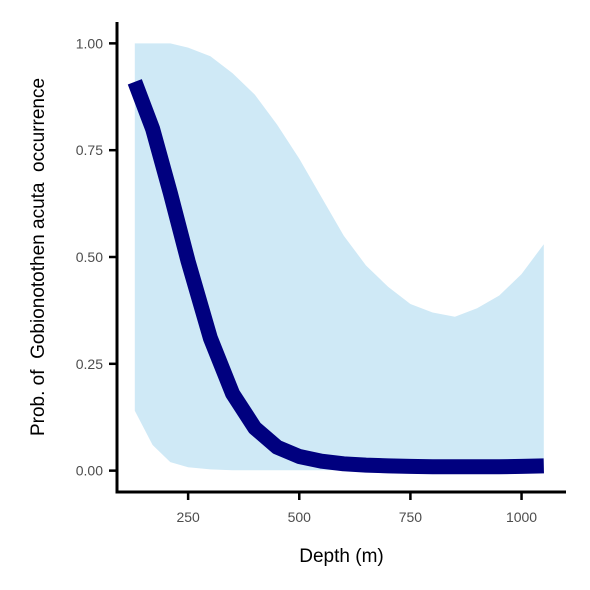  Describe the element at coordinates (341, 556) in the screenshot. I see `x-axis-title: Depth (m)` at that location.